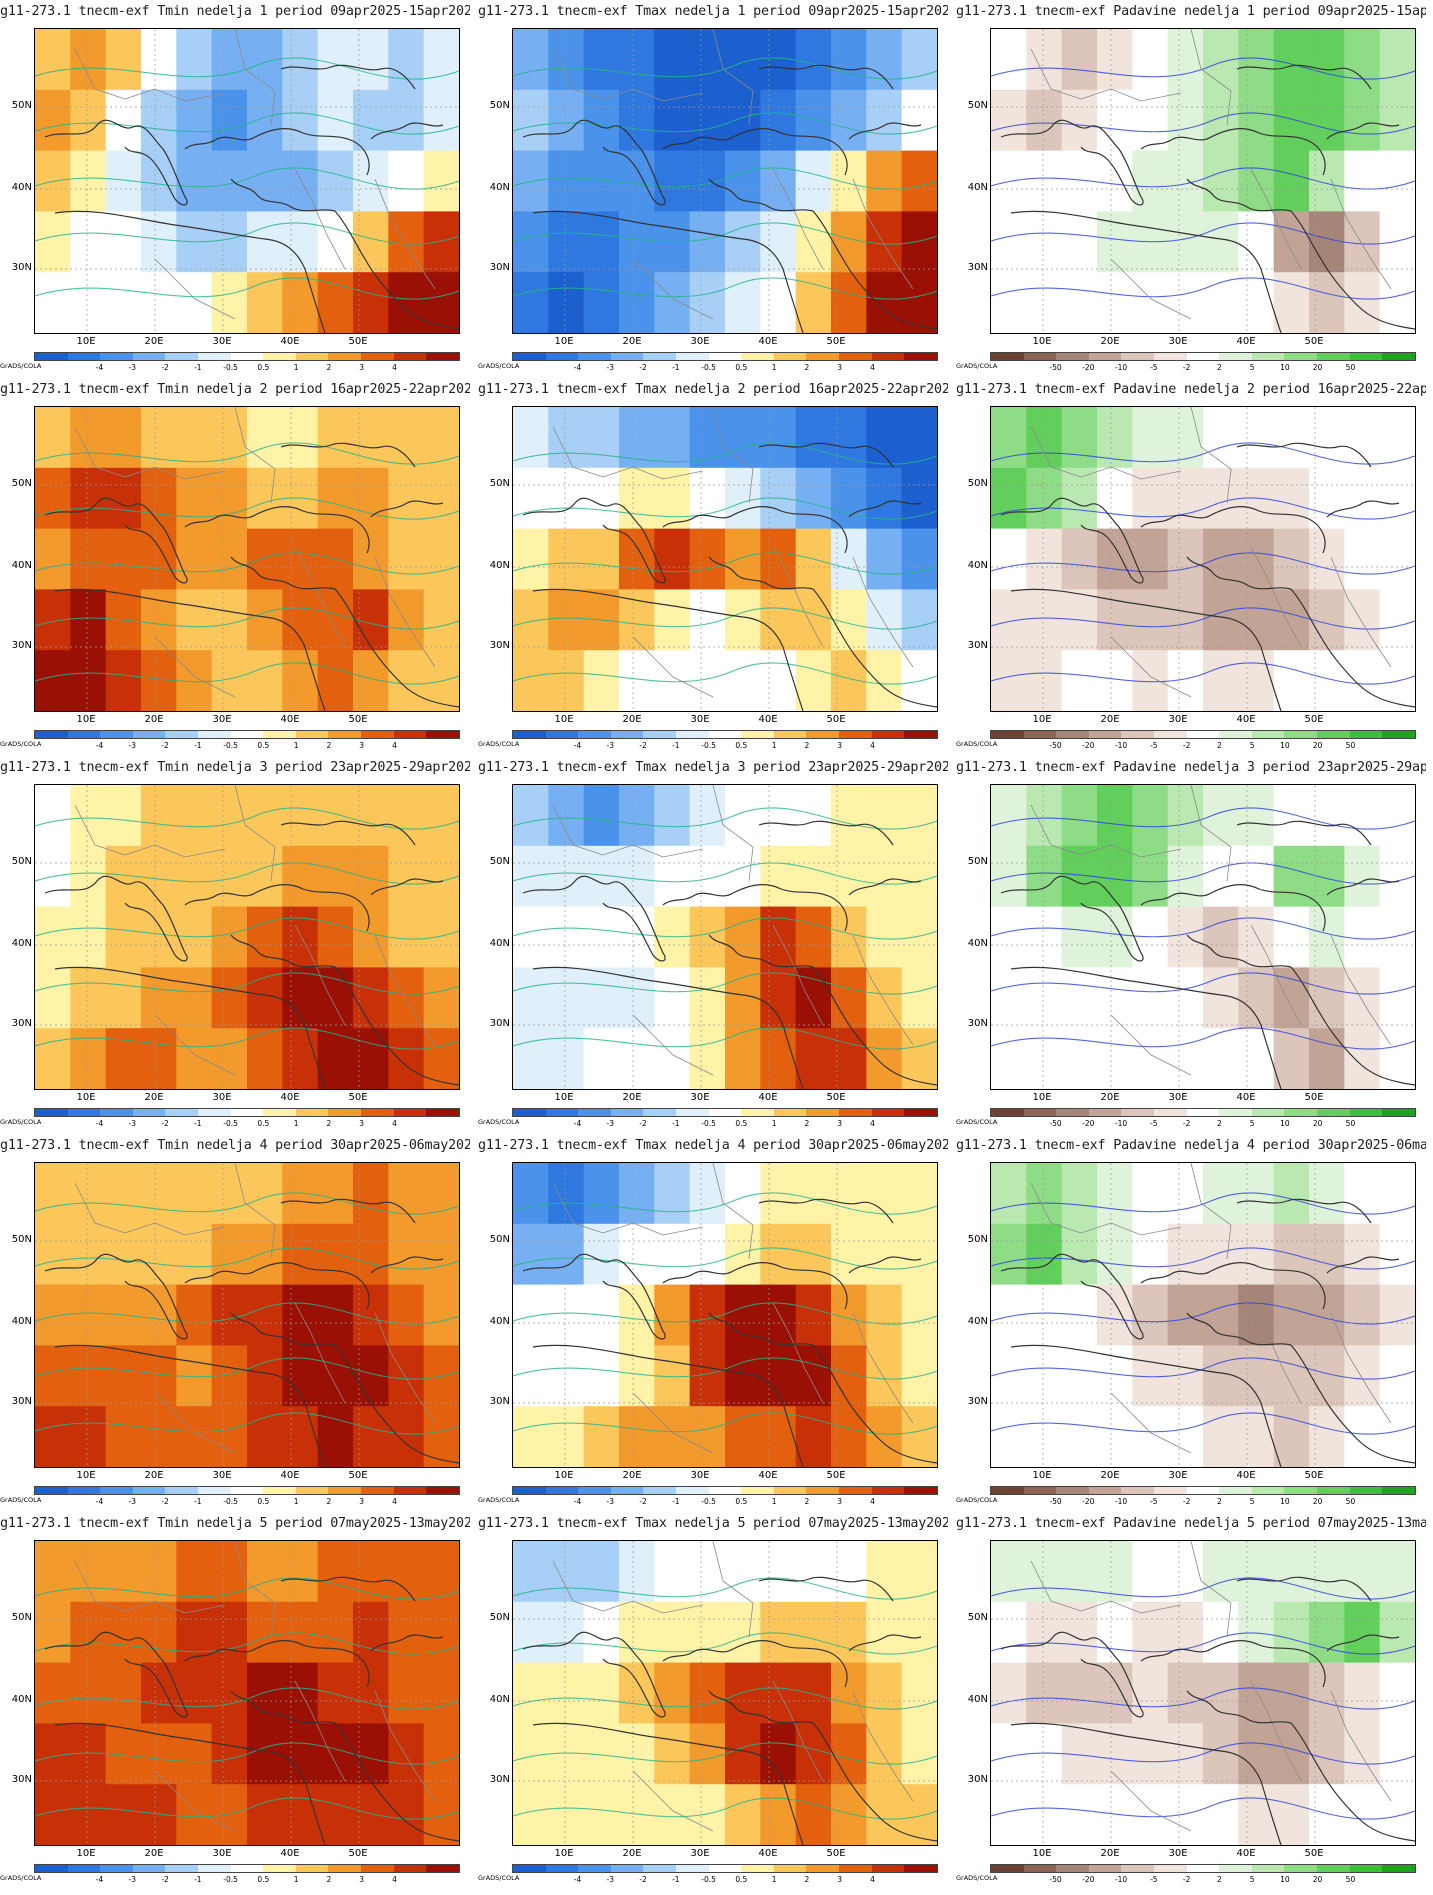  What do you see at coordinates (700, 341) in the screenshot?
I see `longitude-label: 30E` at bounding box center [700, 341].